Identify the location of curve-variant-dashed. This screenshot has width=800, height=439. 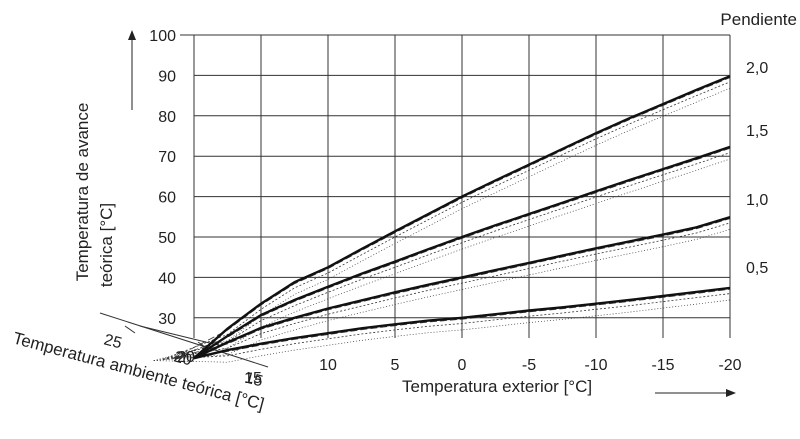
(451, 323).